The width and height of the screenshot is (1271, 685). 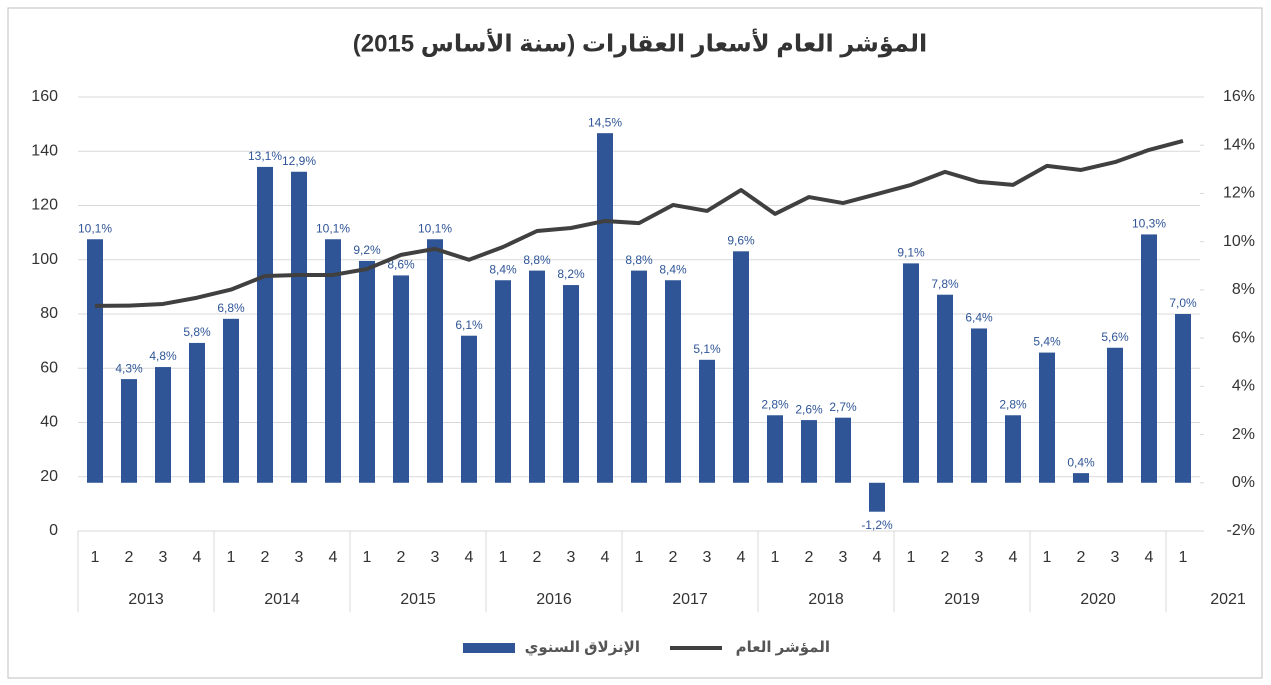 I want to click on x-group-label: 2019, so click(x=962, y=599).